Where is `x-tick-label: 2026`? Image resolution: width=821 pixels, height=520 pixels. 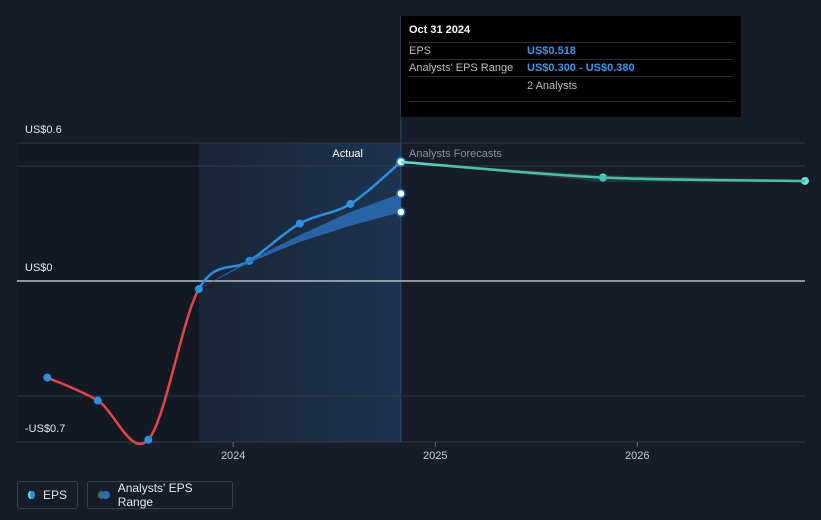 x-tick-label: 2026 is located at coordinates (637, 456).